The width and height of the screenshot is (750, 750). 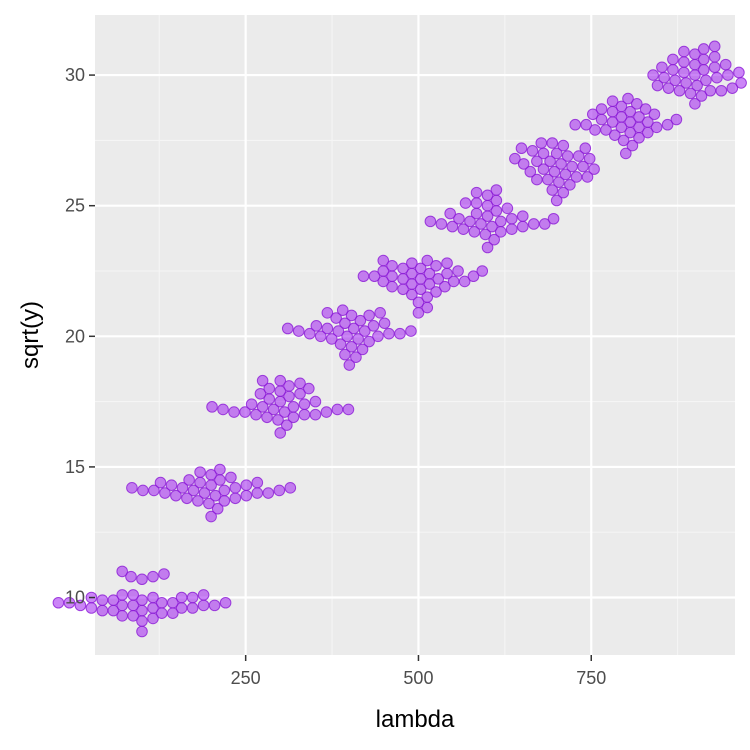 I want to click on x-axis-title: lambda, so click(x=415, y=719).